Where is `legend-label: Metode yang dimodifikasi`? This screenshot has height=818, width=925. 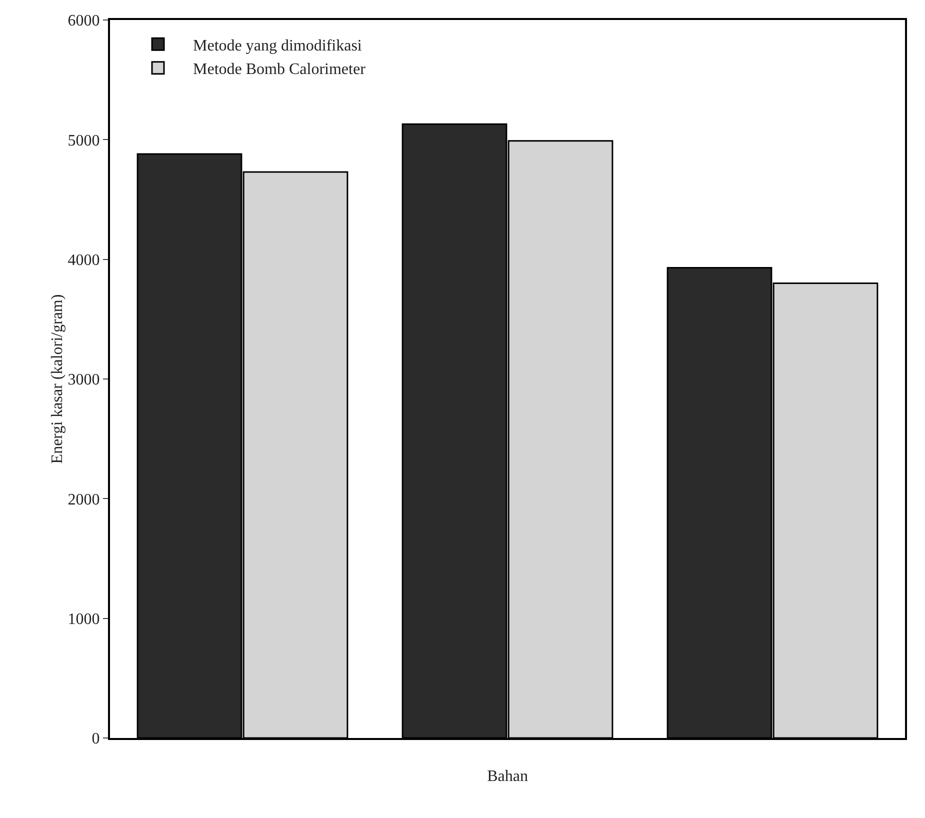 legend-label: Metode yang dimodifikasi is located at coordinates (277, 45).